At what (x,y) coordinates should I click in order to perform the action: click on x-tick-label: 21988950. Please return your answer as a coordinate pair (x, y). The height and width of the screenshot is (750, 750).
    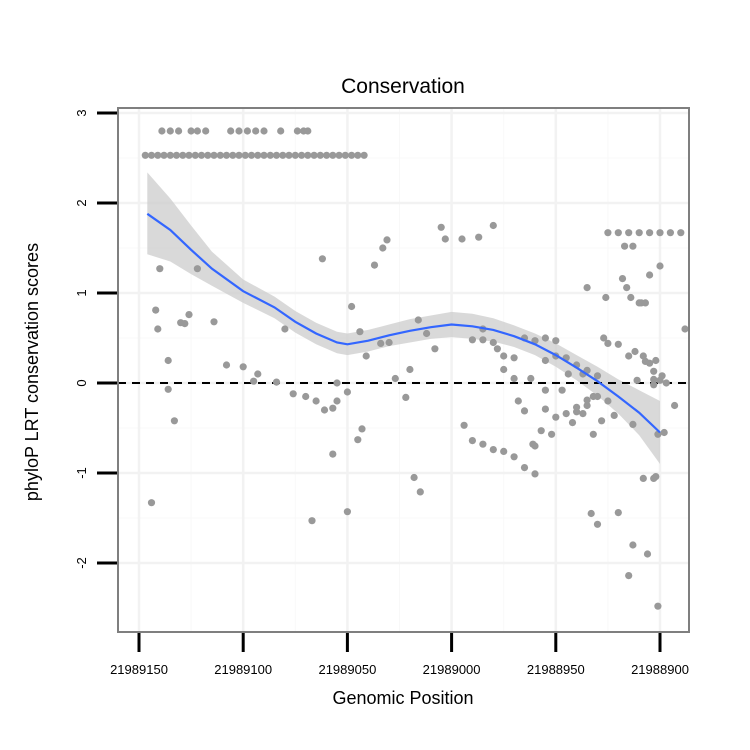
    Looking at the image, I should click on (556, 669).